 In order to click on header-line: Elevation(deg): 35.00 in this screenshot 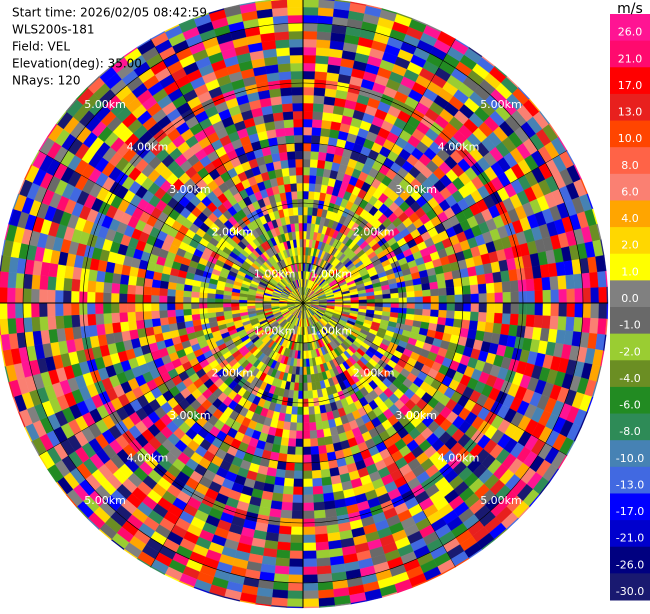, I will do `click(77, 64)`.